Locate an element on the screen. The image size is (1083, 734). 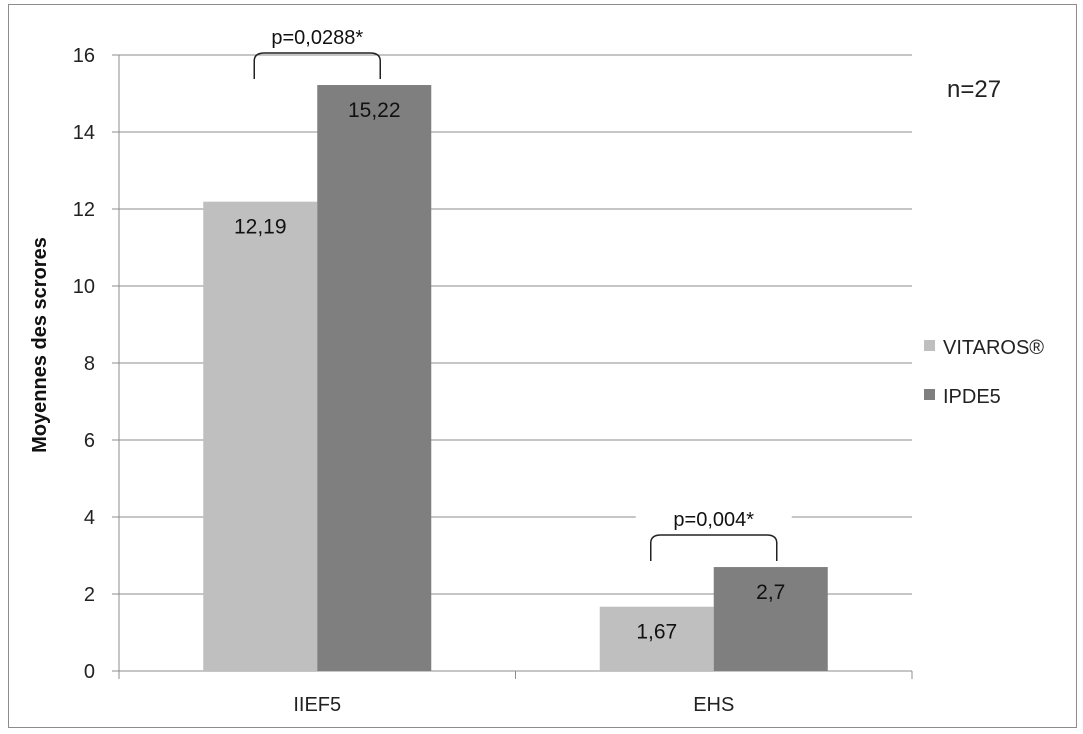
data-label: 1,67 is located at coordinates (656, 632).